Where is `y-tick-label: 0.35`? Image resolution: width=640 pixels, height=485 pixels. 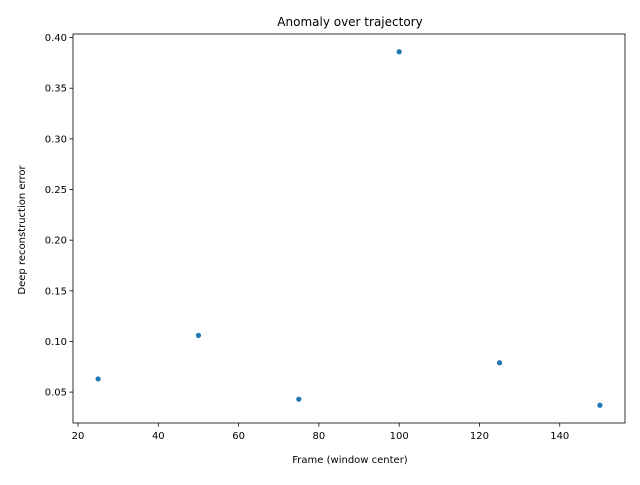
y-tick-label: 0.35 is located at coordinates (56, 89).